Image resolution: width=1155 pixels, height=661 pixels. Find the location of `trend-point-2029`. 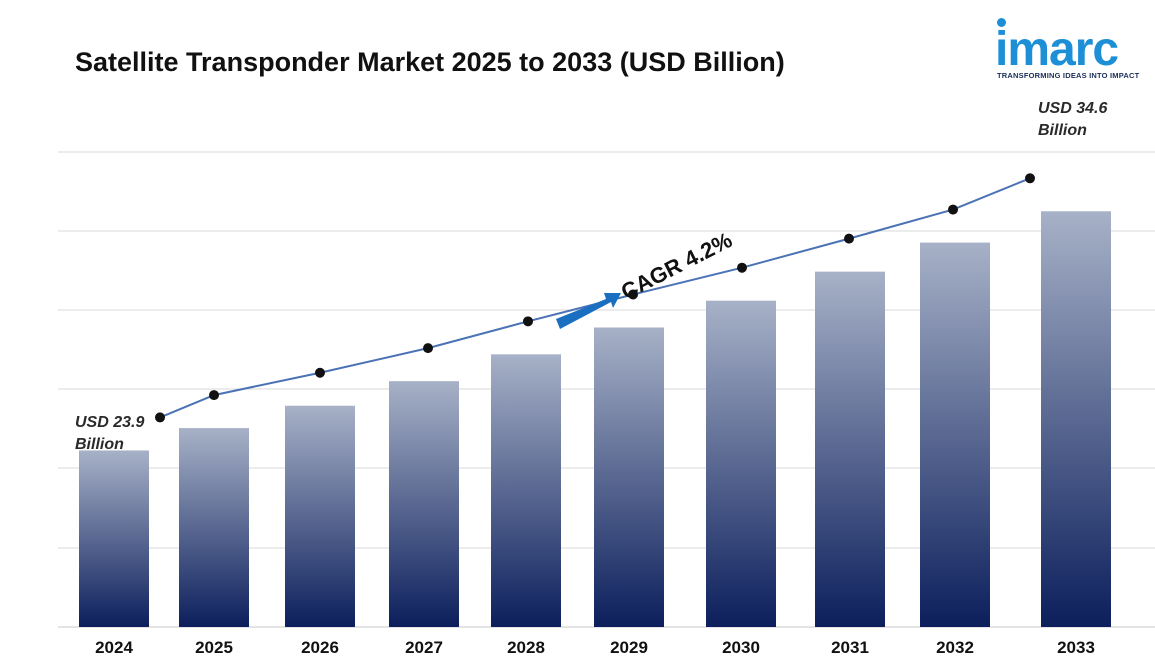

trend-point-2029 is located at coordinates (633, 294).